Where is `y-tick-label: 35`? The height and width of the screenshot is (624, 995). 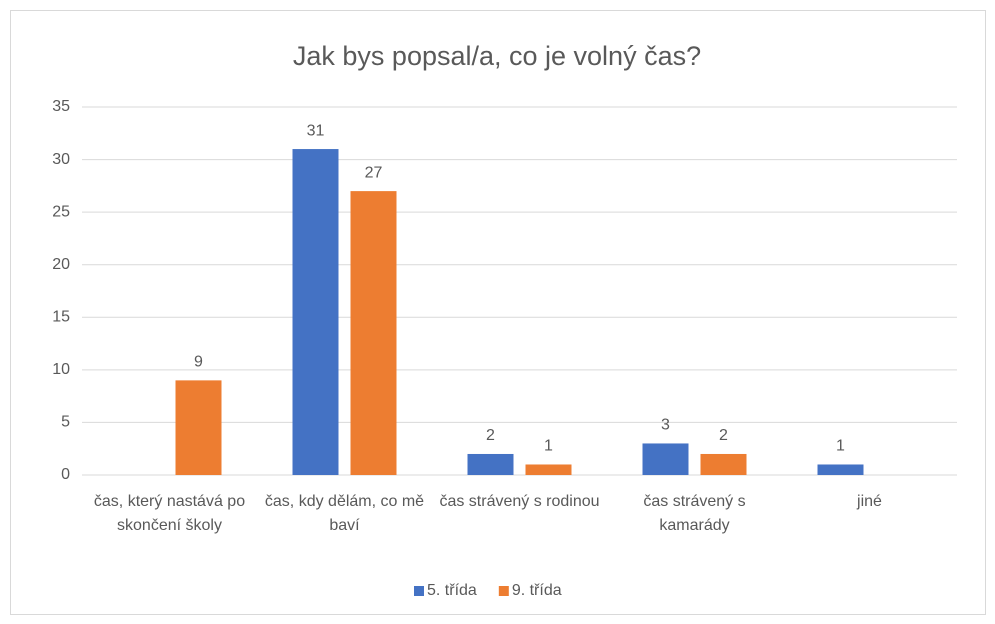 y-tick-label: 35 is located at coordinates (61, 106).